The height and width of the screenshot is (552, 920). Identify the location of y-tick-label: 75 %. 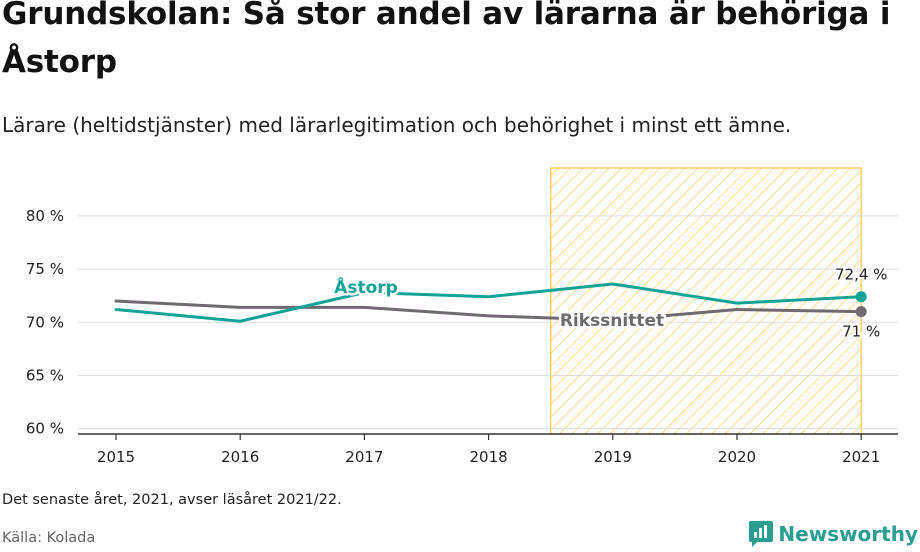
(45, 269).